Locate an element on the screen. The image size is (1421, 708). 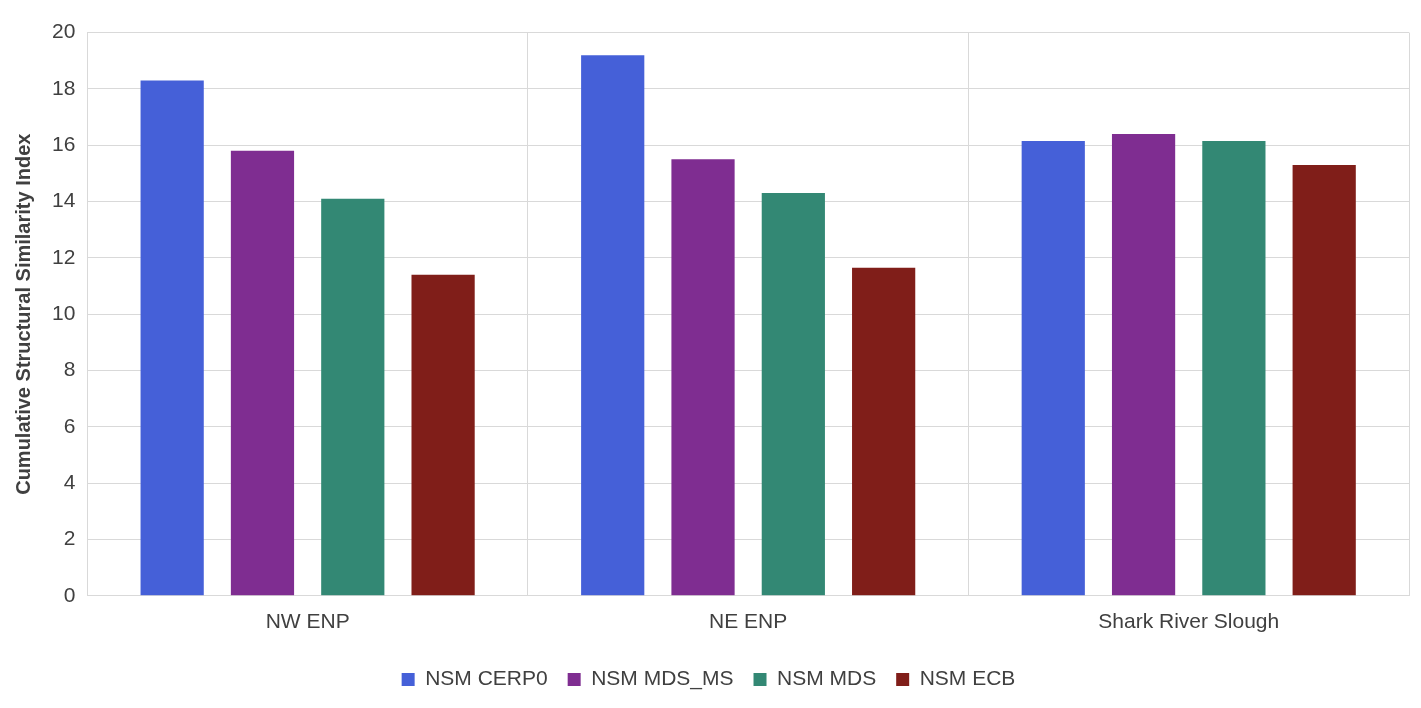
x-tick-label: NE ENP is located at coordinates (748, 621).